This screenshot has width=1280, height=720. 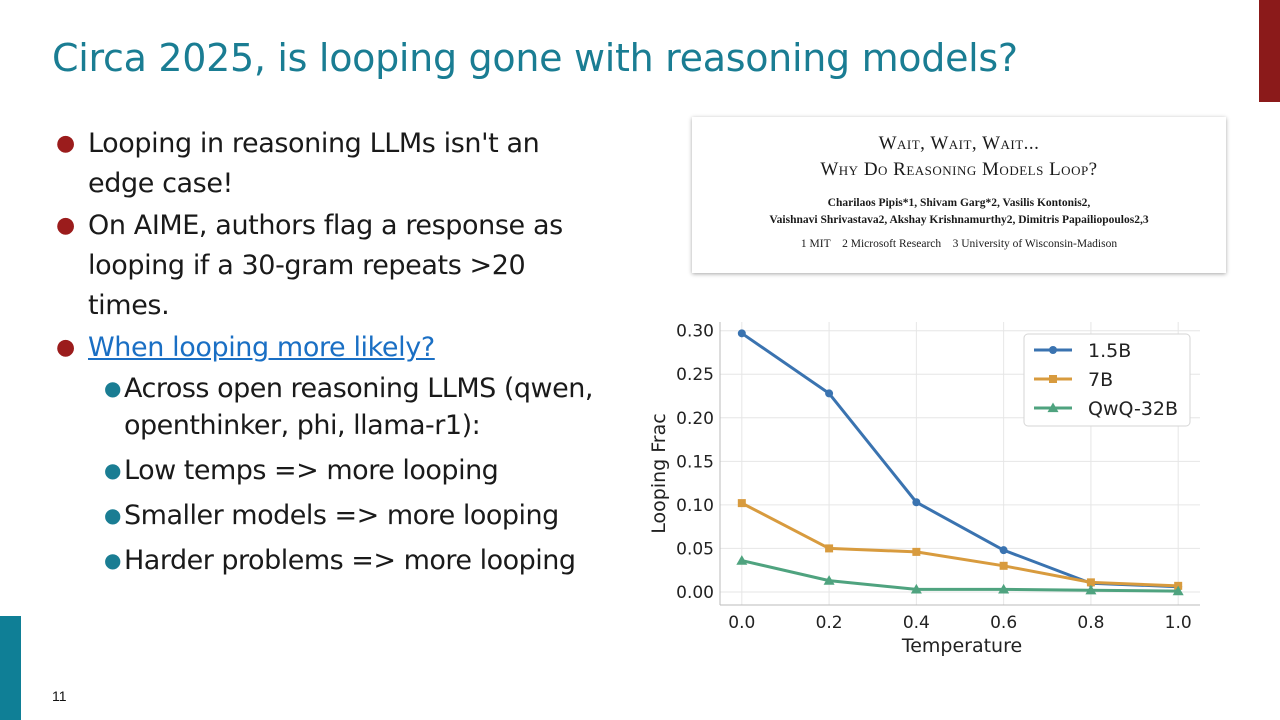 I want to click on x-tick-label: 0.6, so click(x=1003, y=623).